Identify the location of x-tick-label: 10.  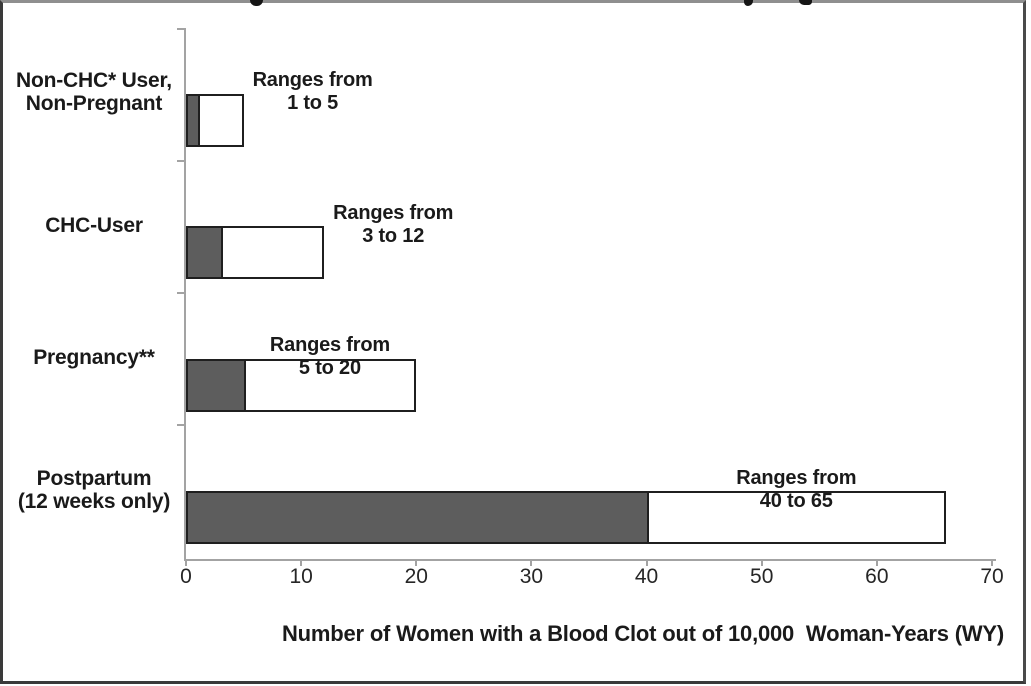
(301, 576).